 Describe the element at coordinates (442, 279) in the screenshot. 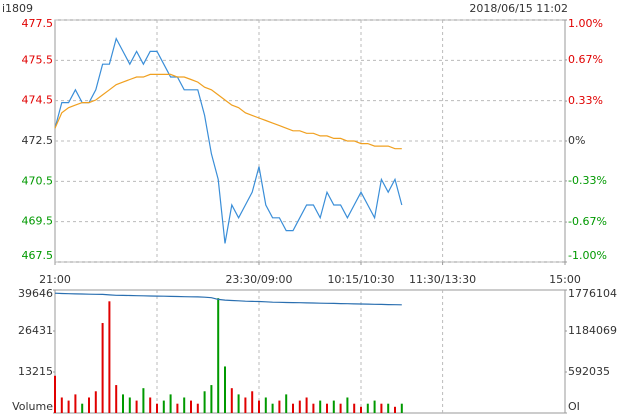

I see `x-tick-label: 11:30/13:30` at that location.